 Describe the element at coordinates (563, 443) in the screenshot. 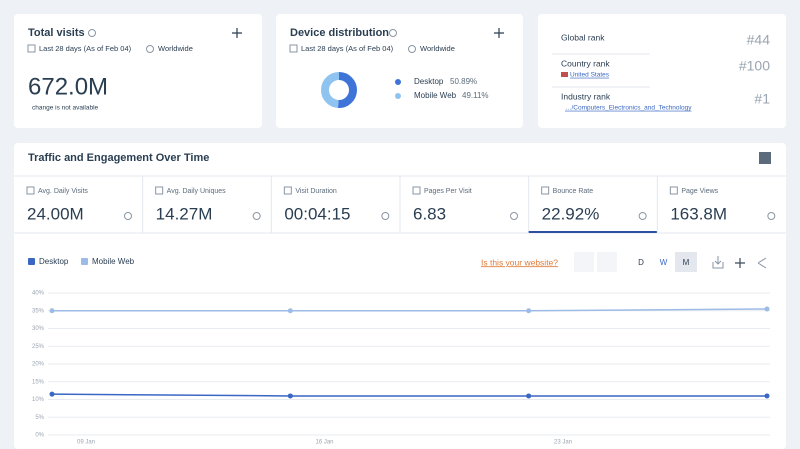

I see `x-tick-label: 23 Jan` at that location.